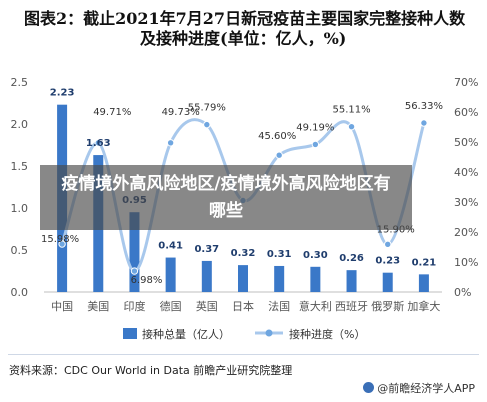  I want to click on y-left-tick-label: 2.5, so click(20, 82).